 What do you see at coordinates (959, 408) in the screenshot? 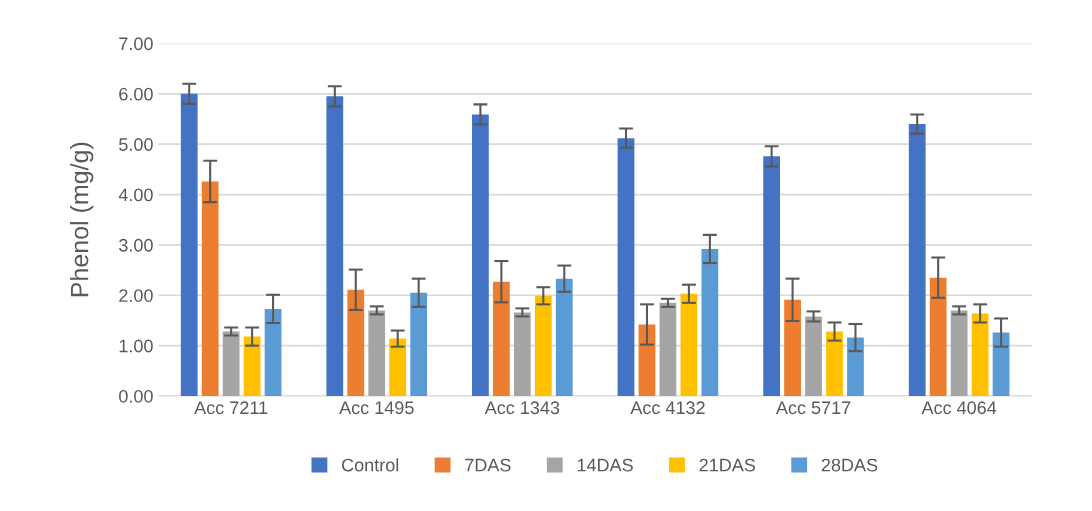
I see `x-tick-label: Acc 4064` at bounding box center [959, 408].